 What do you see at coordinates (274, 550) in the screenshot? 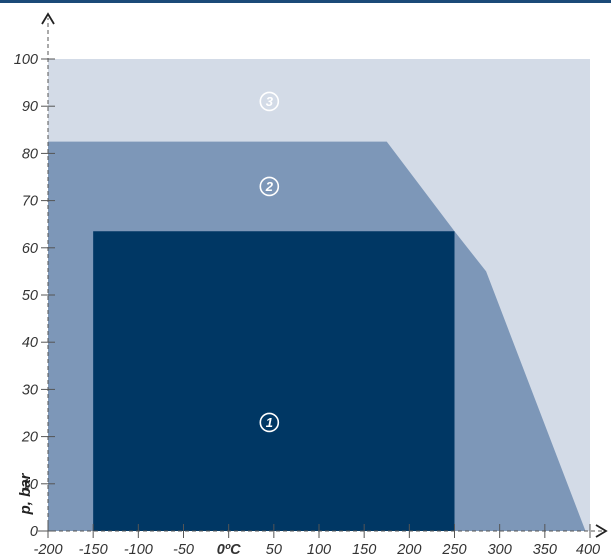
I see `x-tick-label: 50` at bounding box center [274, 550].